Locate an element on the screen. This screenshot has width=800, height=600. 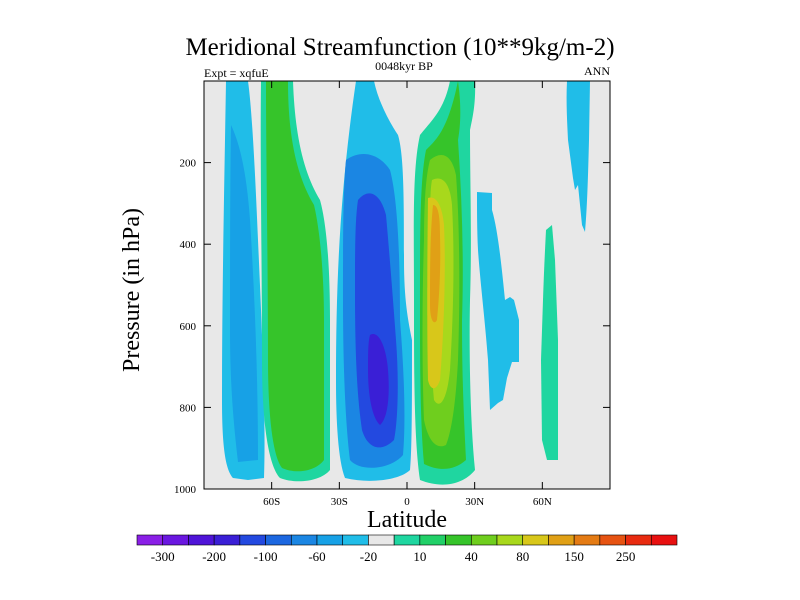
y-tick-label: 400 is located at coordinates (188, 245).